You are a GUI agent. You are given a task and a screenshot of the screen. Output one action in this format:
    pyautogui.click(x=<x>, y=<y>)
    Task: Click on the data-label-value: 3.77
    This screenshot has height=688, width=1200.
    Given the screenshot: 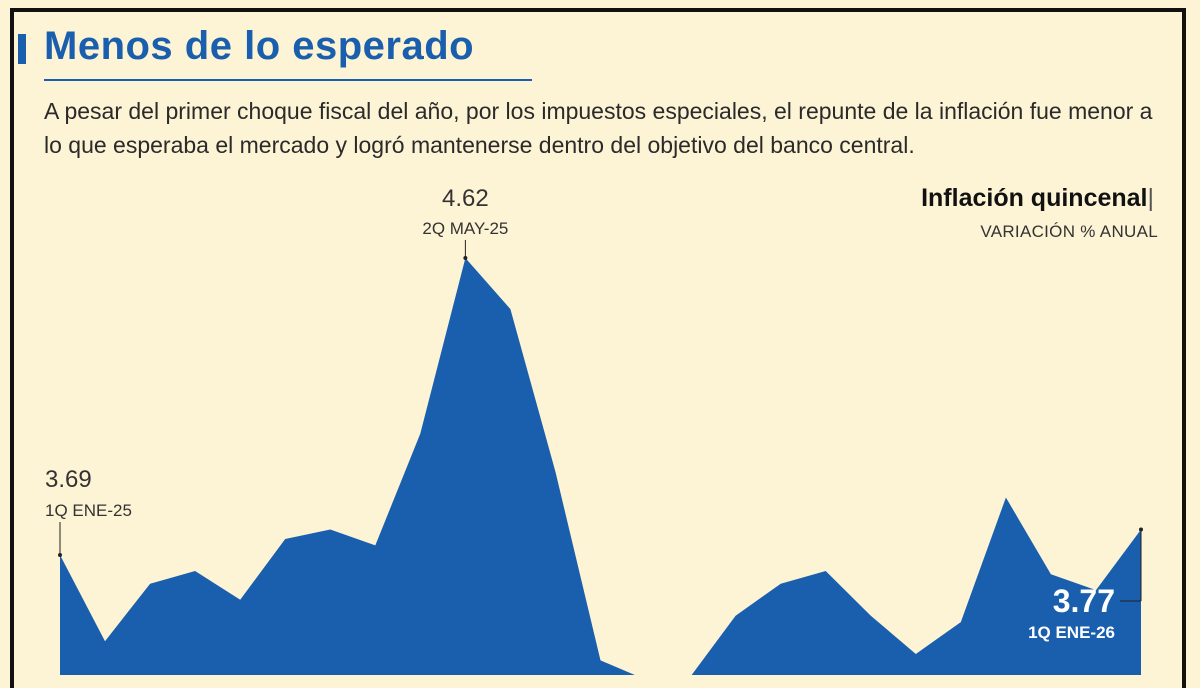 What is the action you would take?
    pyautogui.click(x=1084, y=601)
    